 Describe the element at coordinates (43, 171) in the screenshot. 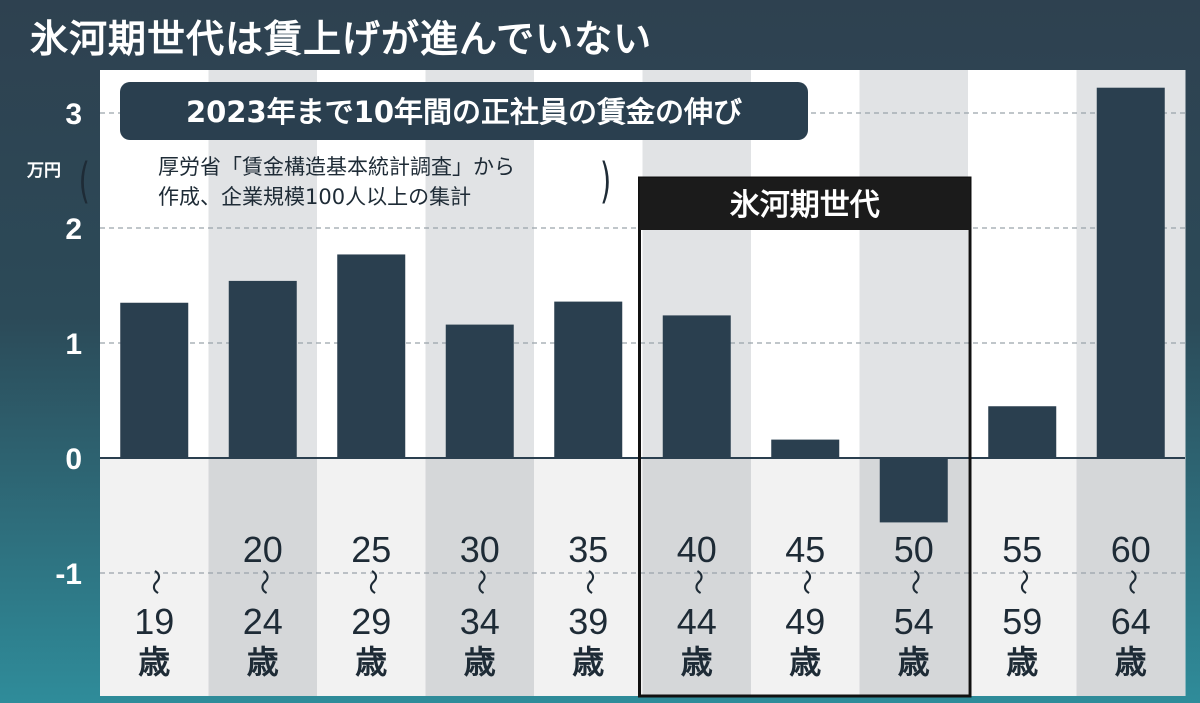

I see `y-unit-label: 万円` at that location.